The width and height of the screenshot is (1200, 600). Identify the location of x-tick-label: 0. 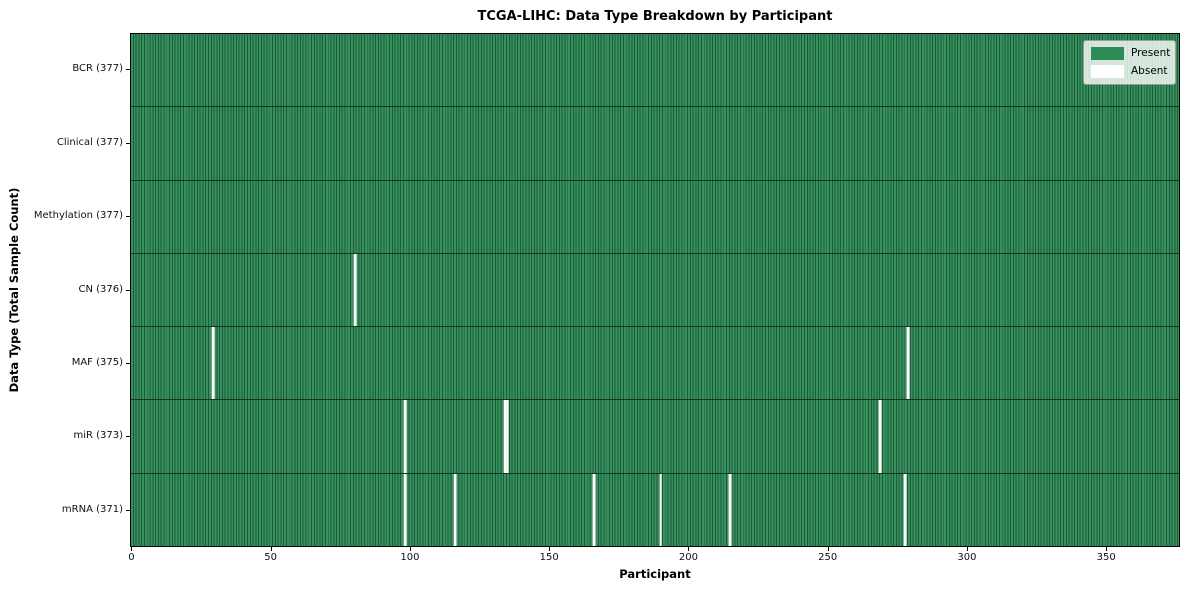
(131, 557).